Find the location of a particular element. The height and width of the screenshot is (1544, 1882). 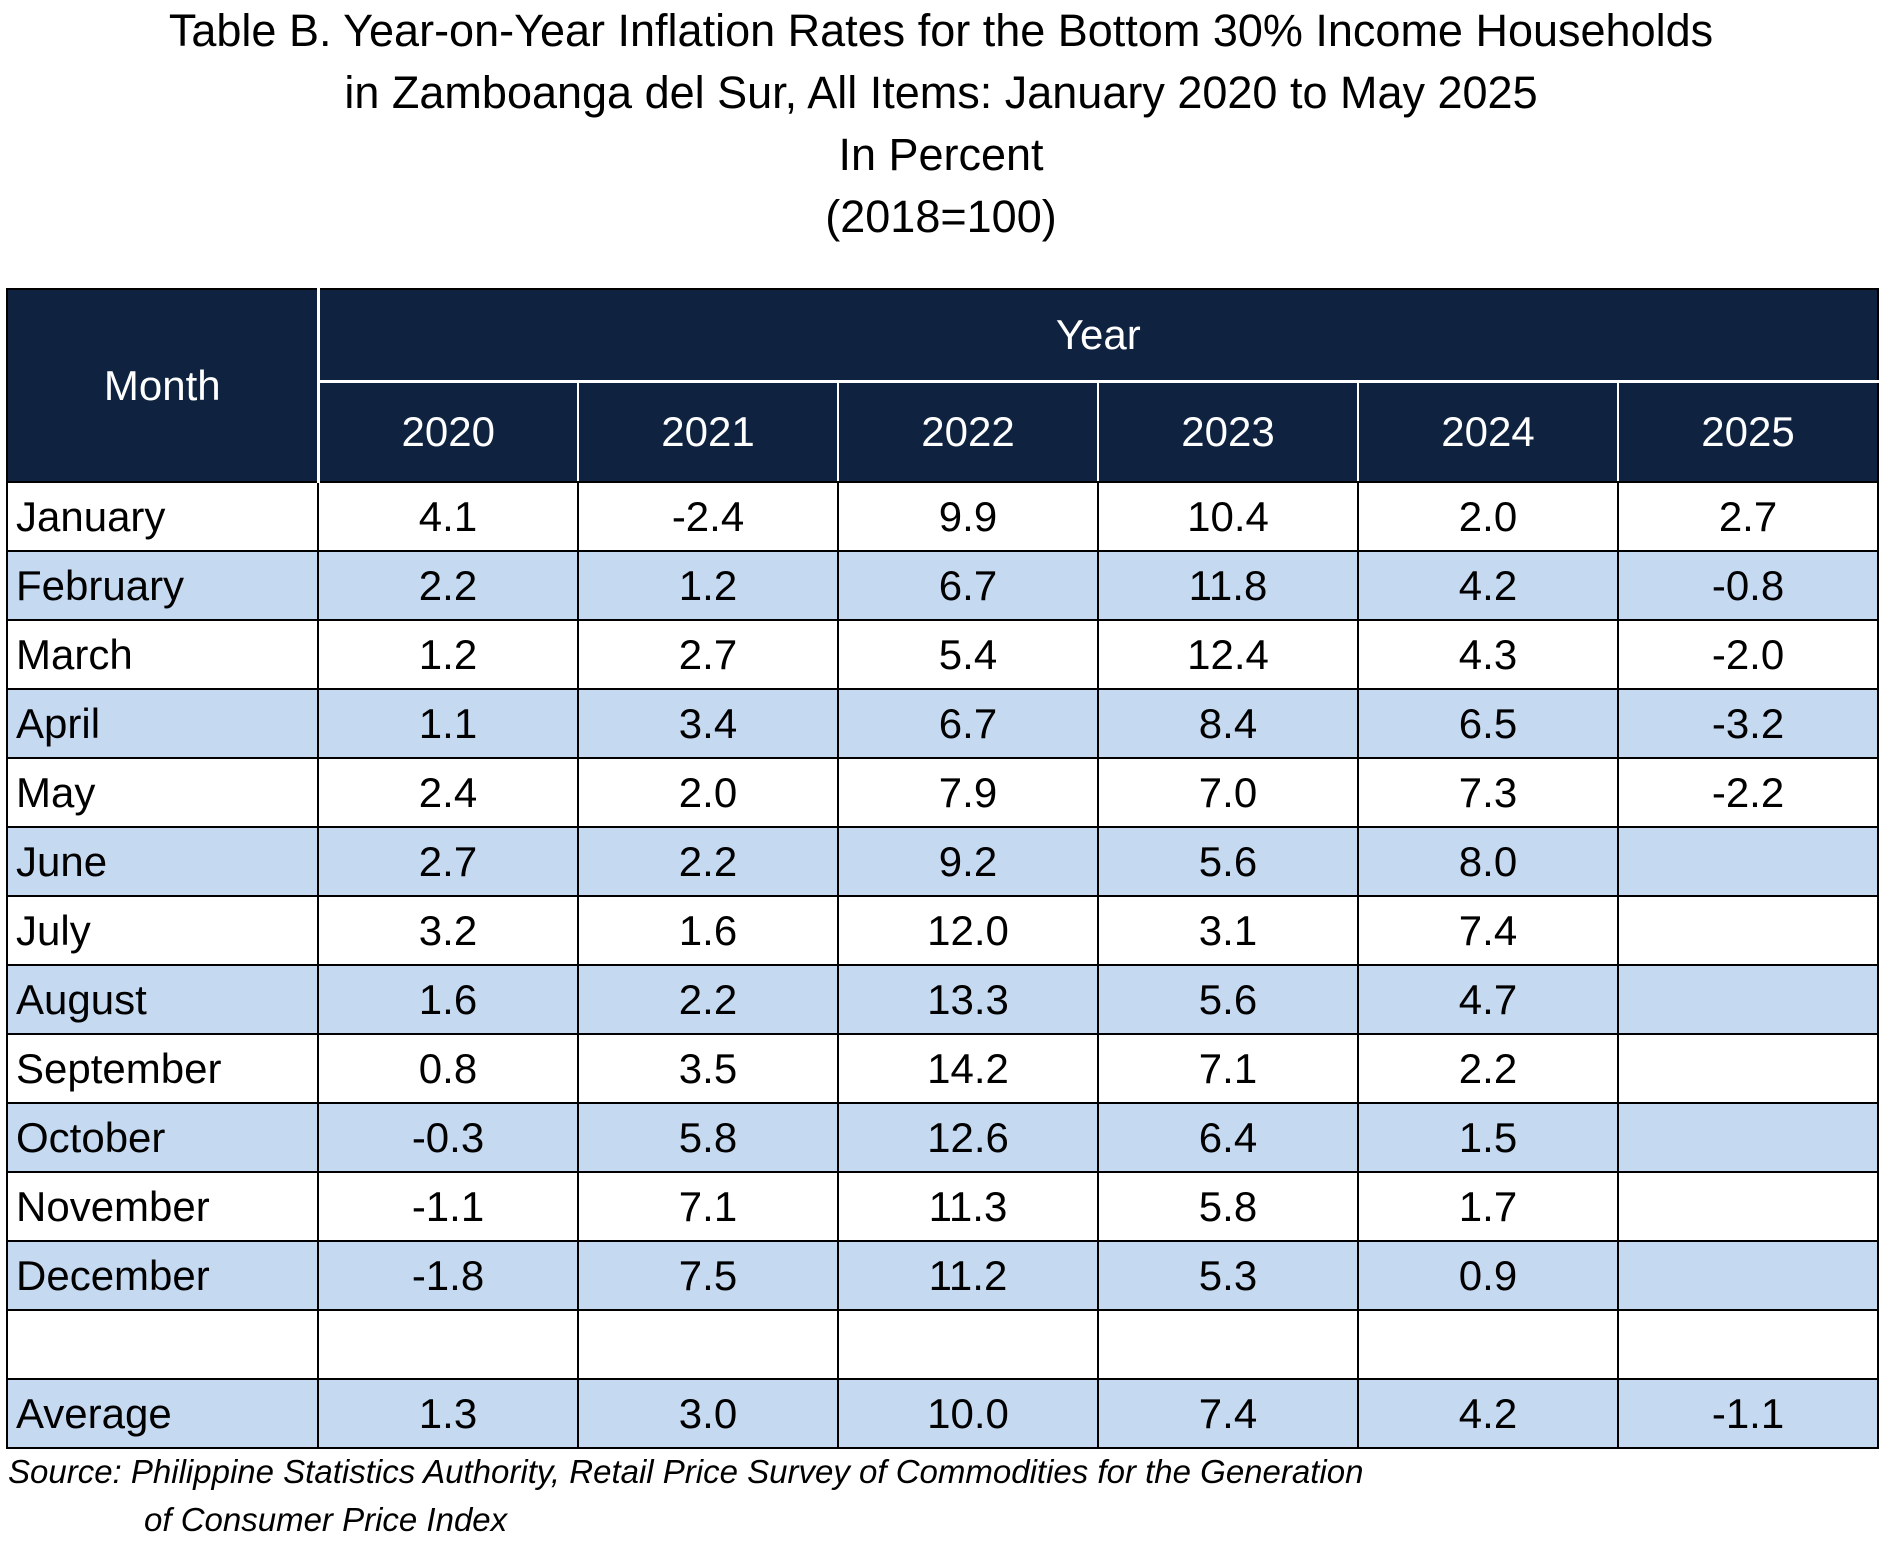

value-cell: 3.0 is located at coordinates (708, 1413).